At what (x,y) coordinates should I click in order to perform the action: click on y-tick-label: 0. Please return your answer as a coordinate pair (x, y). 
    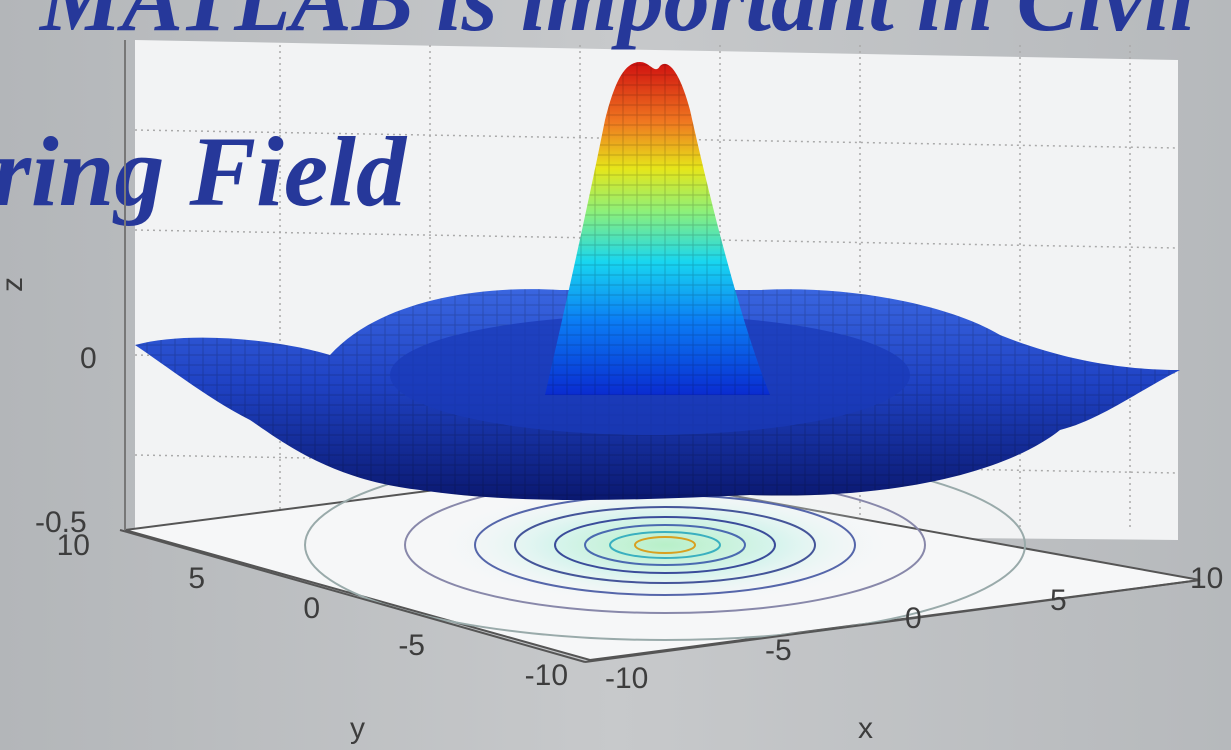
    Looking at the image, I should click on (311, 608).